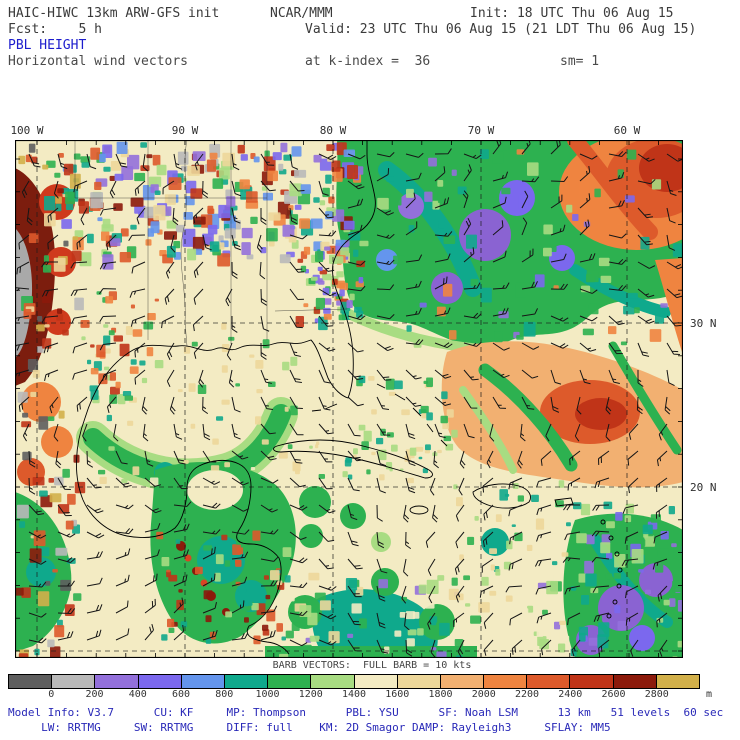  What do you see at coordinates (55, 29) in the screenshot?
I see `header-forecast-hour: Fcst: 5 h` at bounding box center [55, 29].